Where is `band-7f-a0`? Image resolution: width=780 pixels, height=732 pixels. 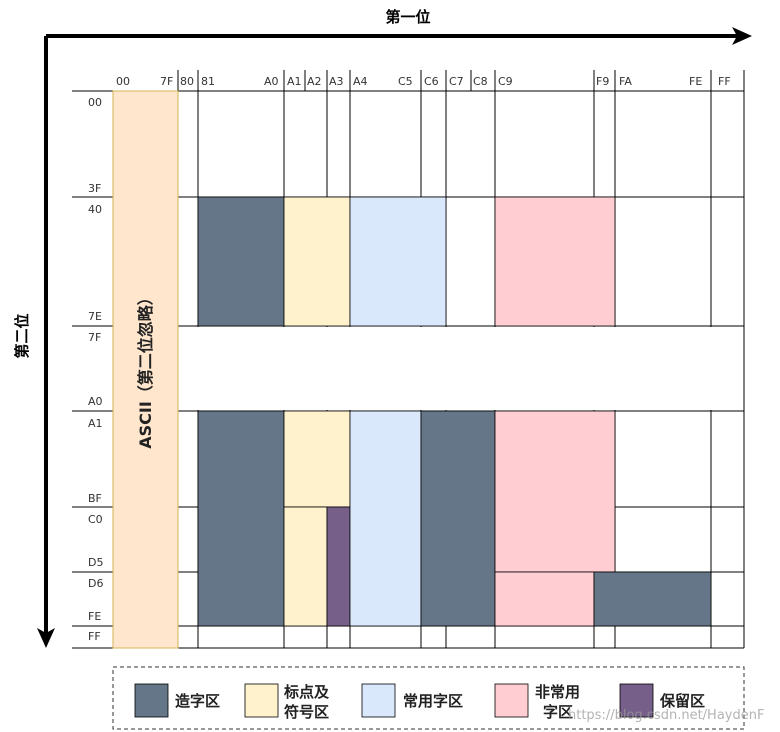
band-7f-a0 is located at coordinates (461, 368).